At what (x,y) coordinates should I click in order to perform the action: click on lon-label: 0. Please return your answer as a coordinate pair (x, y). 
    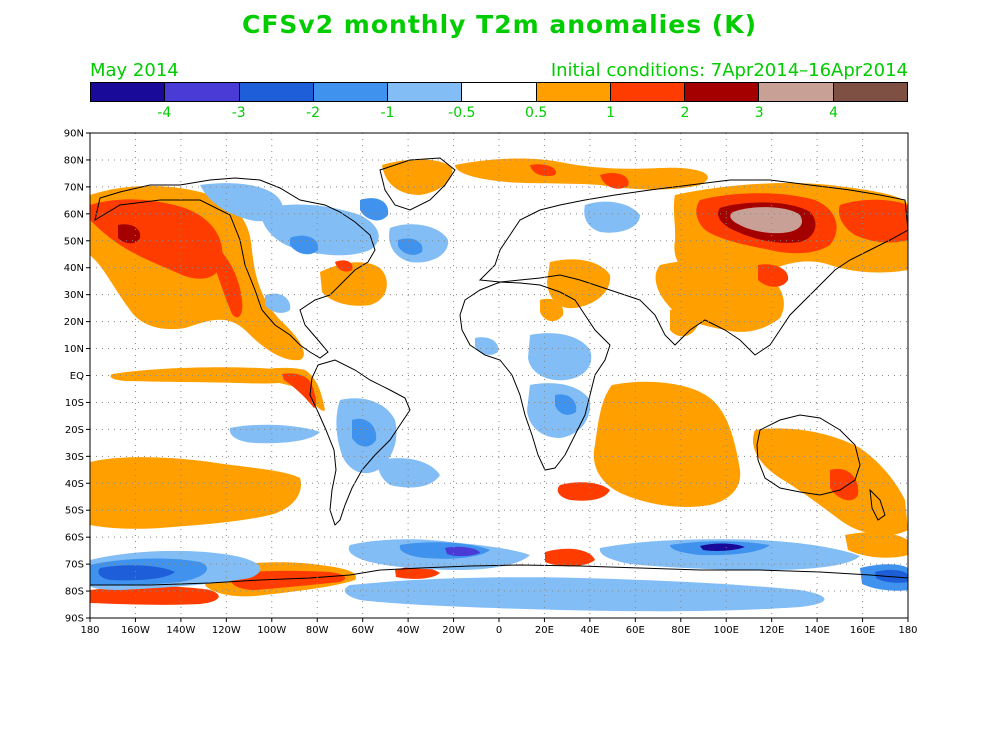
    Looking at the image, I should click on (499, 630).